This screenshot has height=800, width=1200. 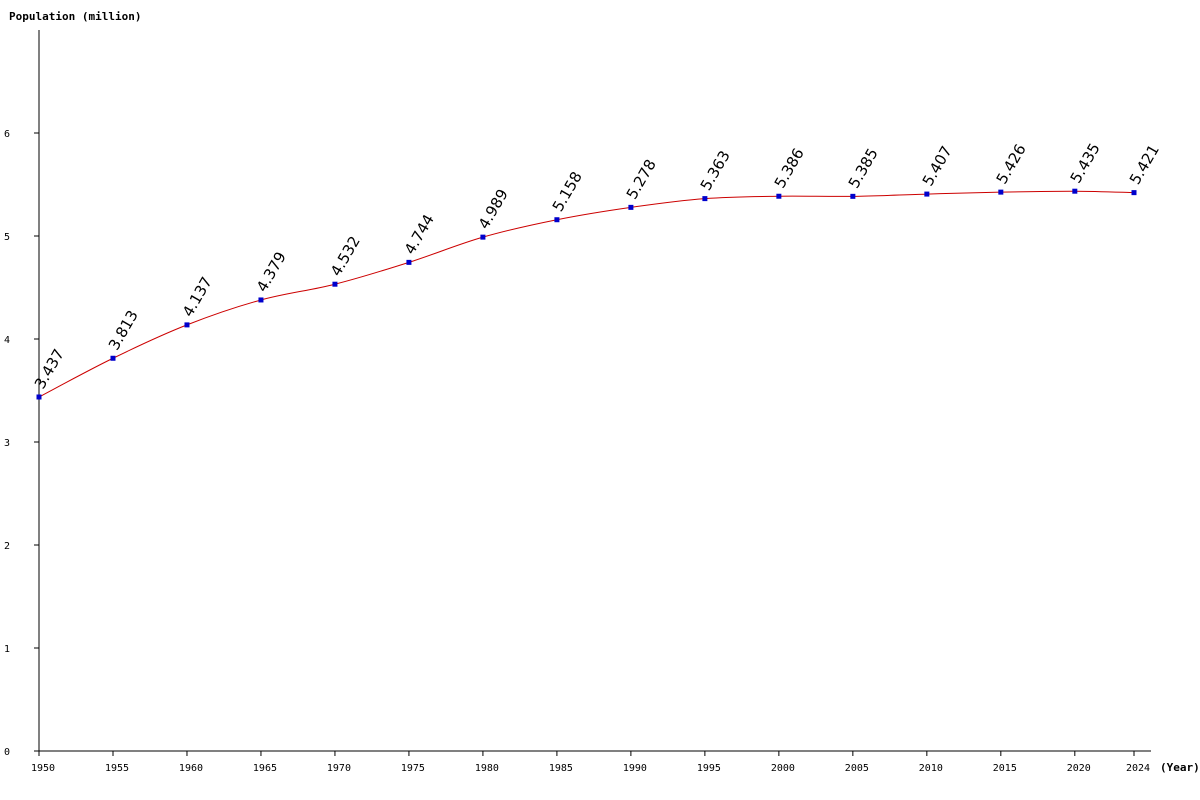 I want to click on x-tick-label: 1985, so click(x=561, y=768).